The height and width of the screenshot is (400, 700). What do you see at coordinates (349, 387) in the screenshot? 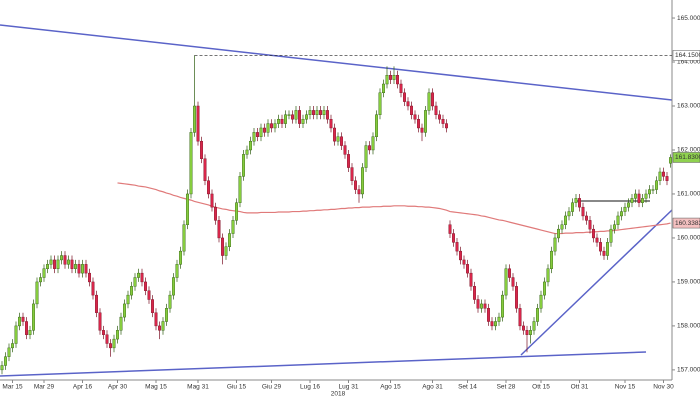
I see `x-tick-label: Lug 31` at bounding box center [349, 387].